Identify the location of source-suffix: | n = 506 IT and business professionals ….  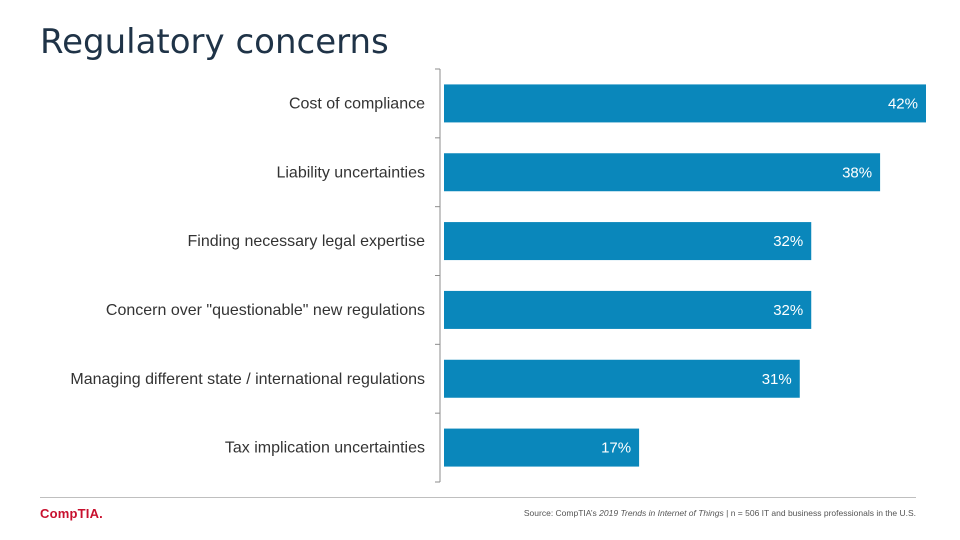
(819, 513).